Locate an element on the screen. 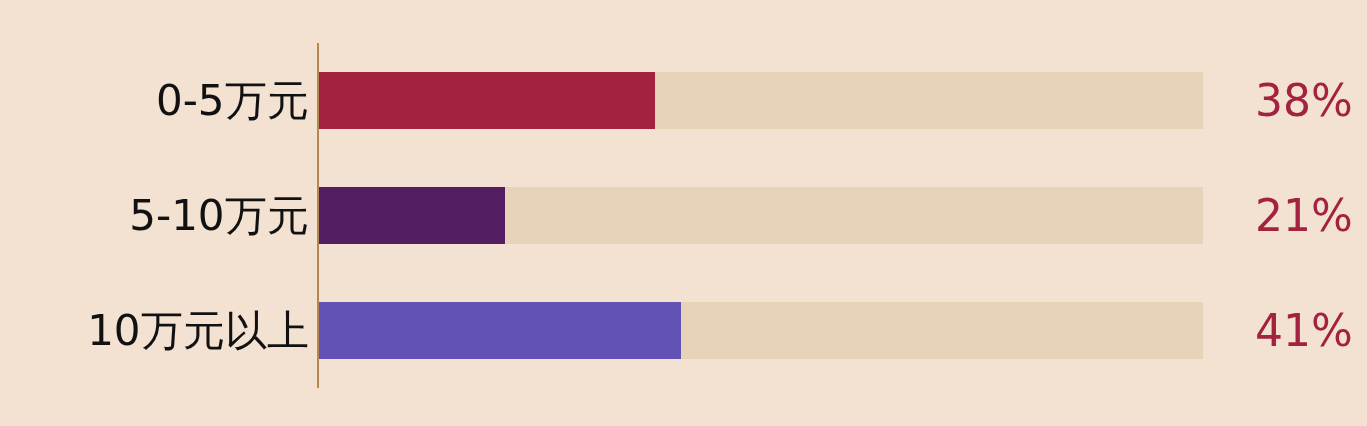 This screenshot has height=426, width=1367. data-label: 21% is located at coordinates (1304, 215).